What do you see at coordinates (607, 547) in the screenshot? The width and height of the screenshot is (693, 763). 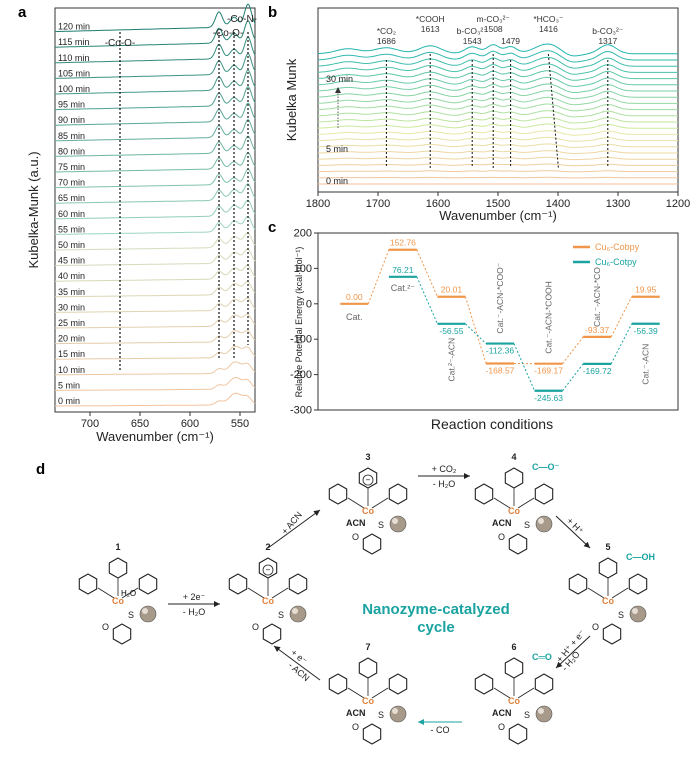 I see `molecule-number: 5` at bounding box center [607, 547].